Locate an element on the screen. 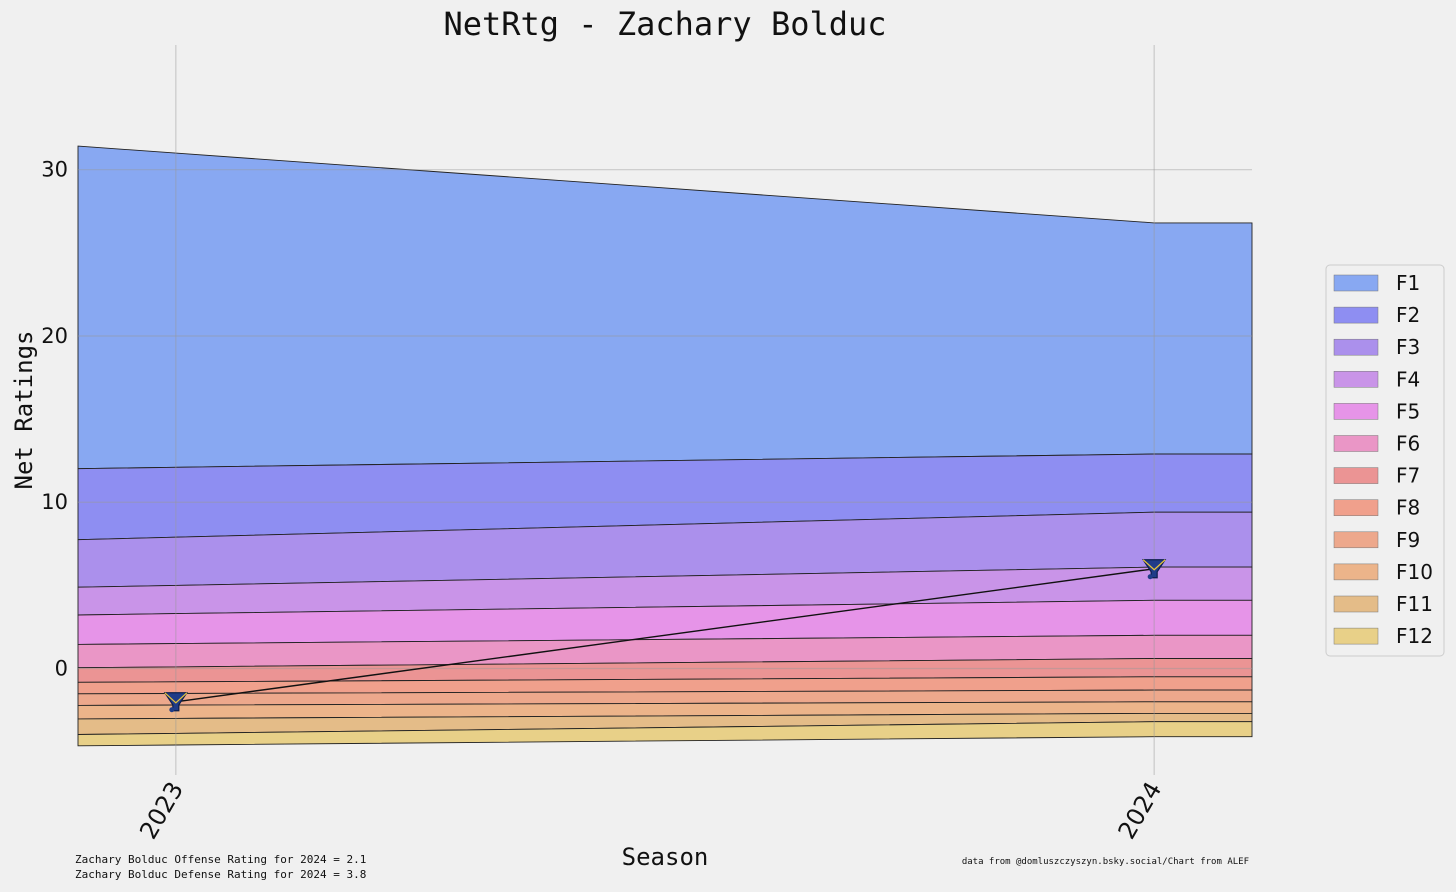  legend-swatch-f2 is located at coordinates (1356, 315).